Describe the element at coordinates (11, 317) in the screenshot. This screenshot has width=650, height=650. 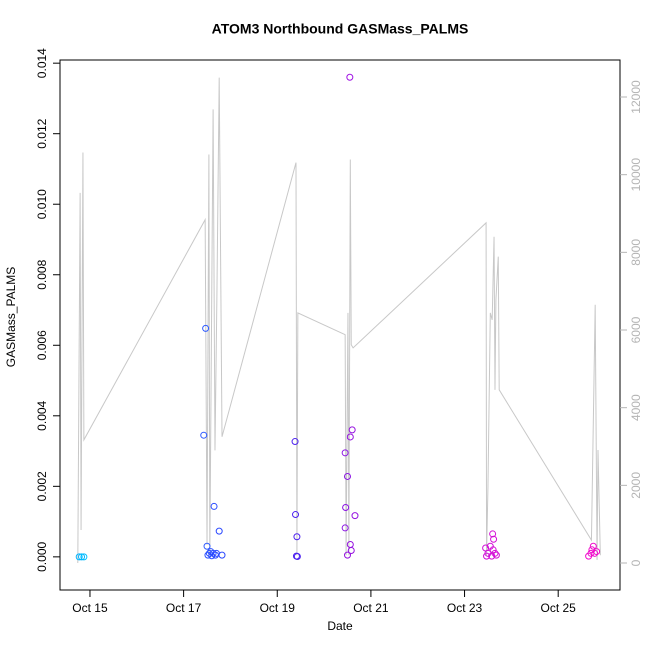
I see `y-axis-label: GASMass_PALMS` at that location.